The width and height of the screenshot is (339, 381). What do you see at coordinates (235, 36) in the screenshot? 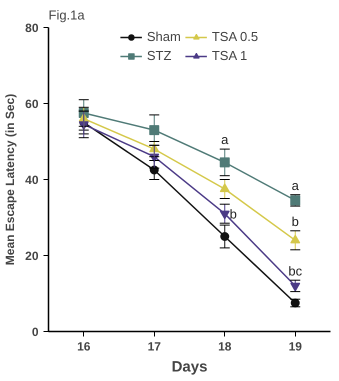
I see `legend-label: TSA 0.5` at bounding box center [235, 36].